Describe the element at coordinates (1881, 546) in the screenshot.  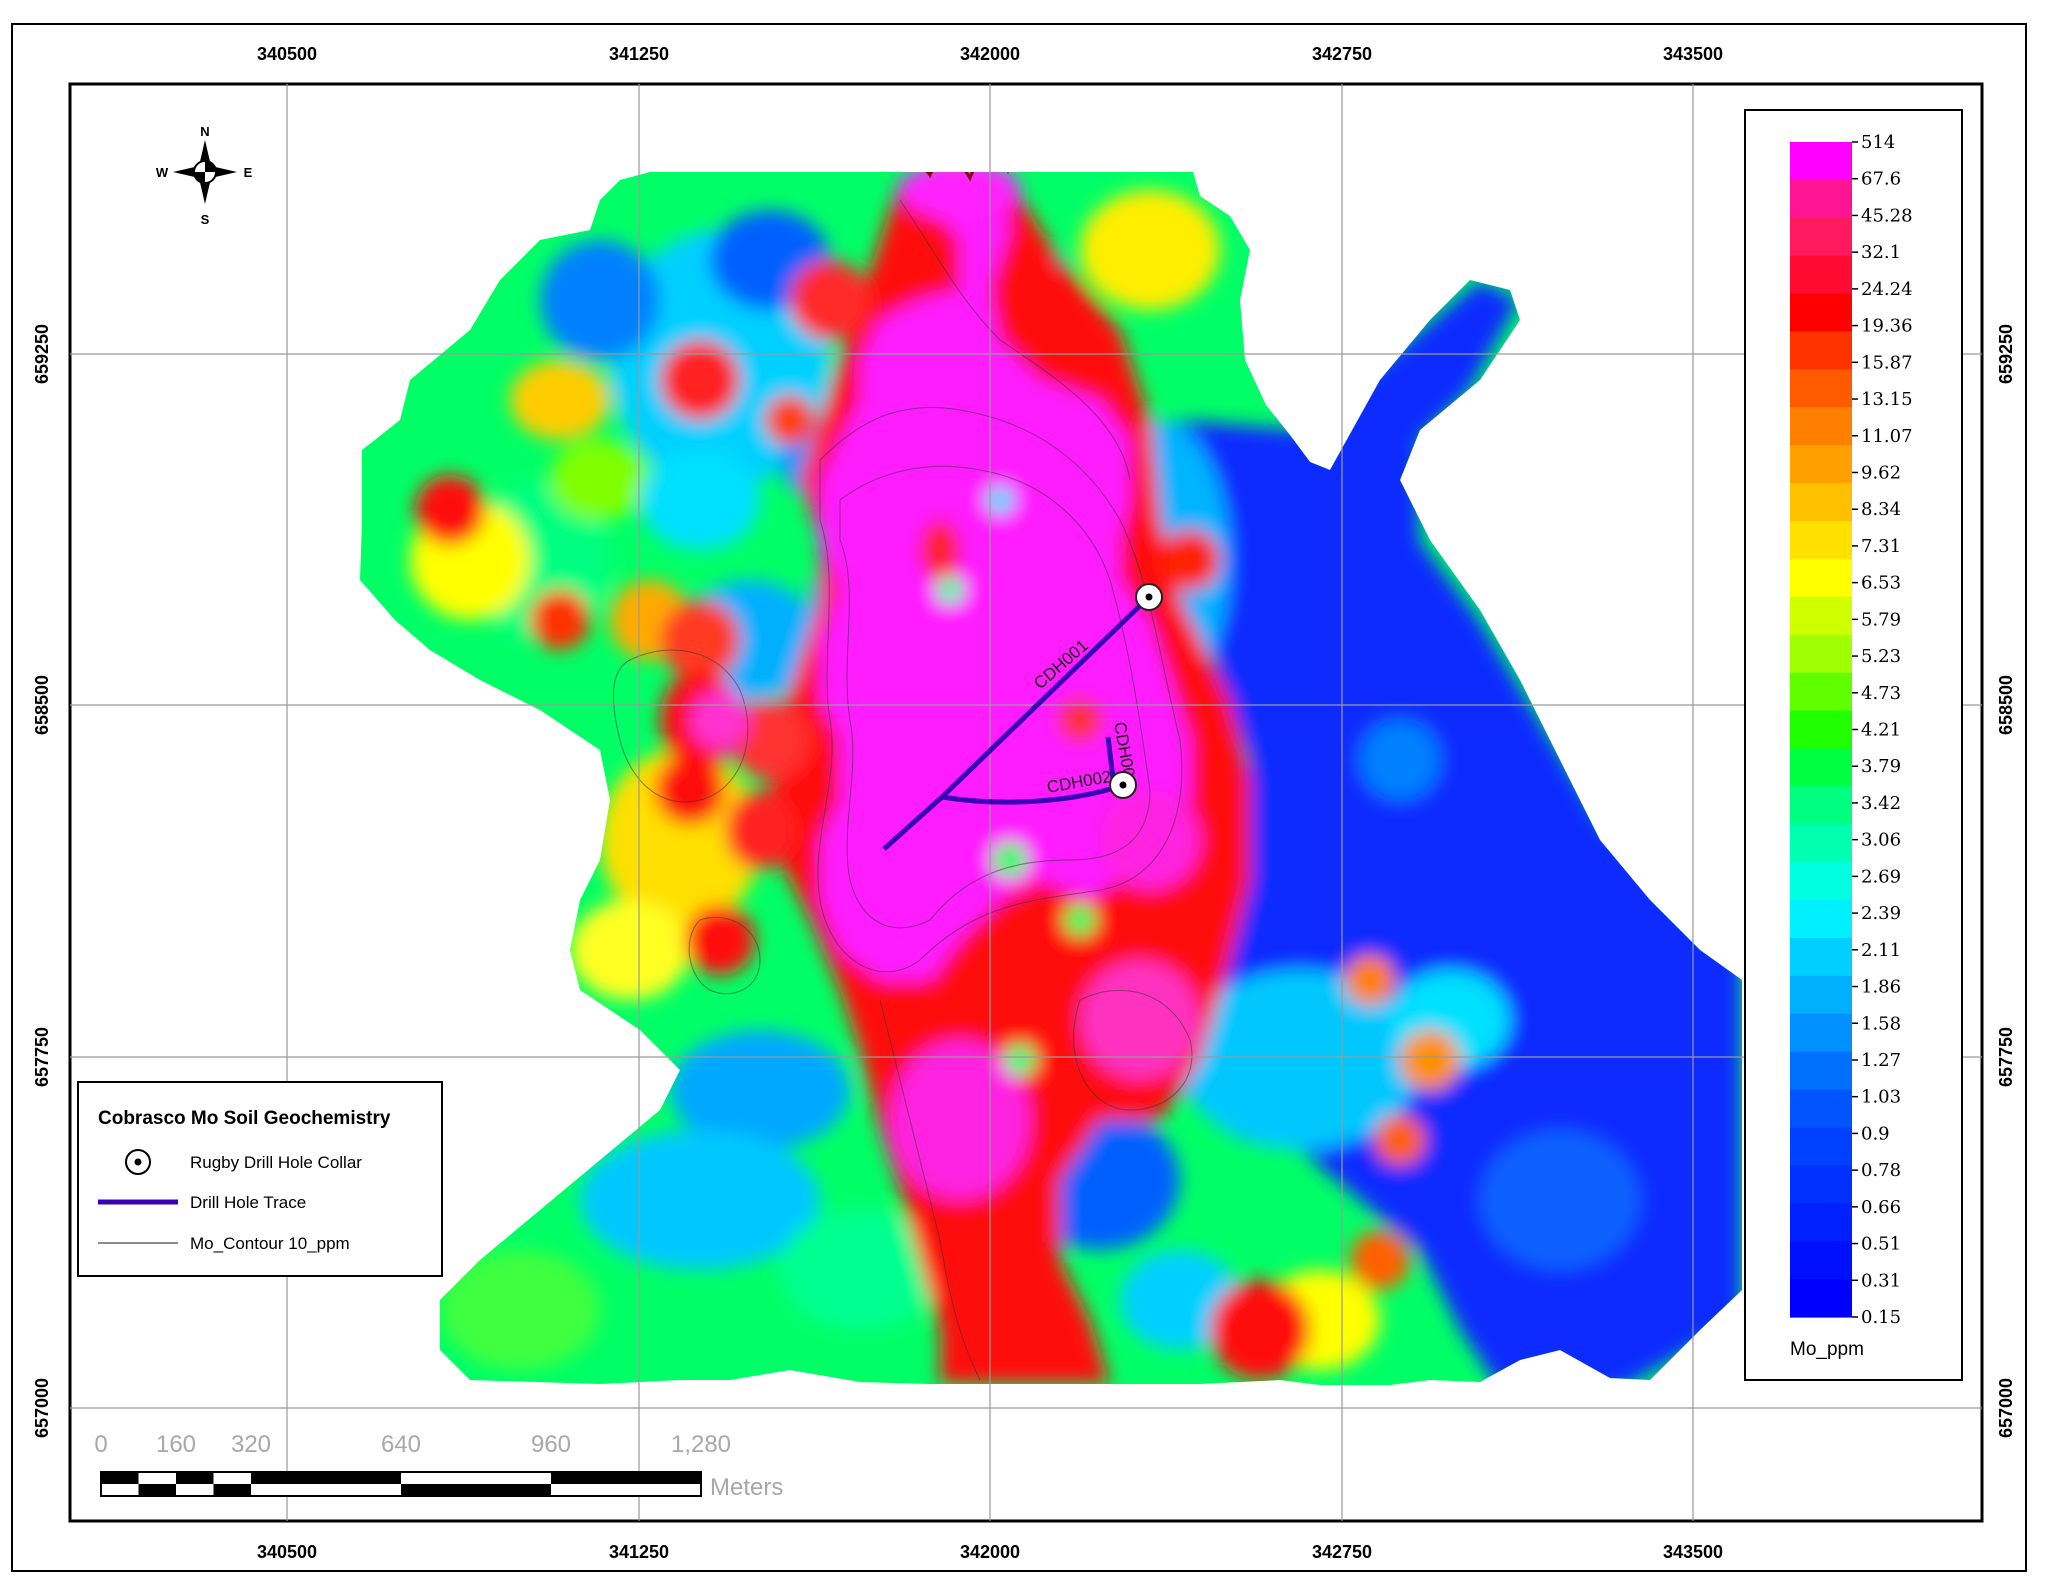
I see `colorbar-tick-label: 7.31` at that location.